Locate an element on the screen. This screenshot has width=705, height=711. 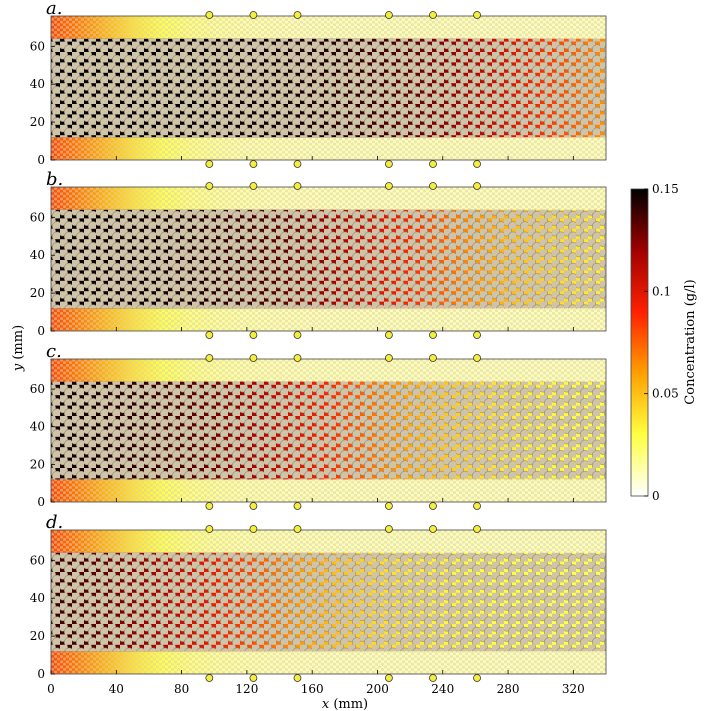
y-axis-label-var: y is located at coordinates (18, 367).